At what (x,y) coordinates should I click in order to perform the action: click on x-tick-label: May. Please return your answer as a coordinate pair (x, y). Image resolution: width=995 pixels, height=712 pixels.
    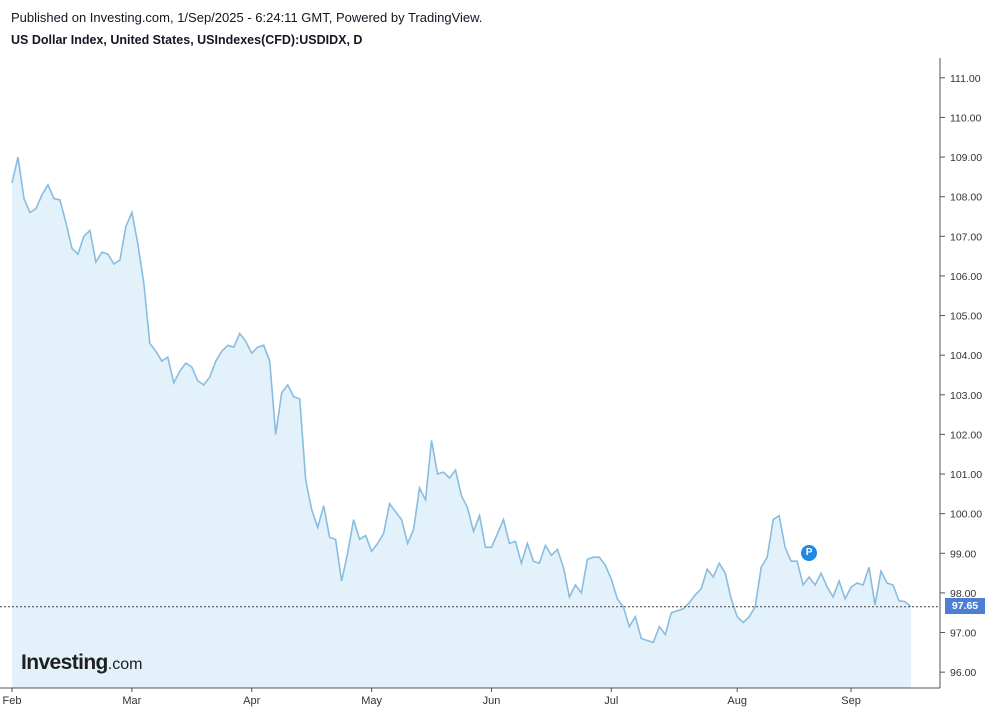
    Looking at the image, I should click on (371, 701).